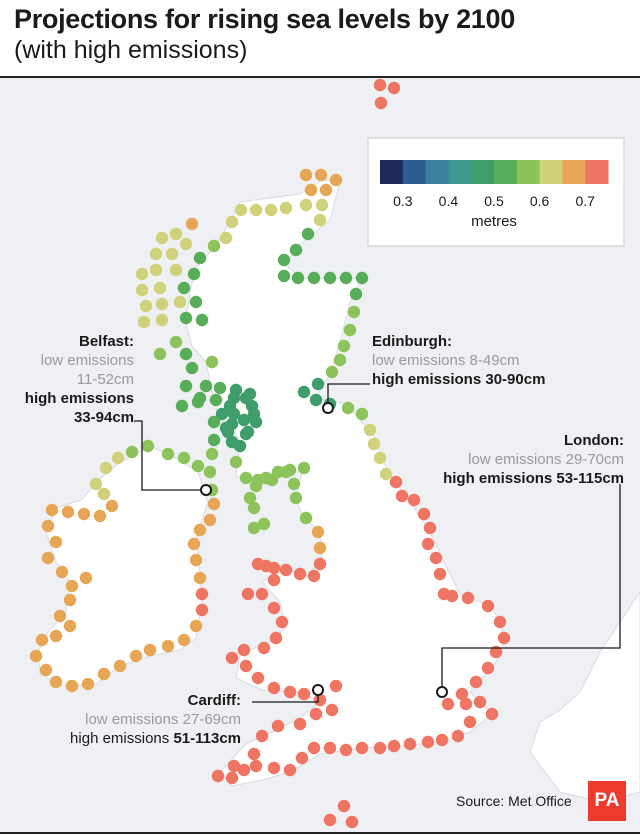  What do you see at coordinates (106, 341) in the screenshot?
I see `belfast-name: Belfast:` at bounding box center [106, 341].